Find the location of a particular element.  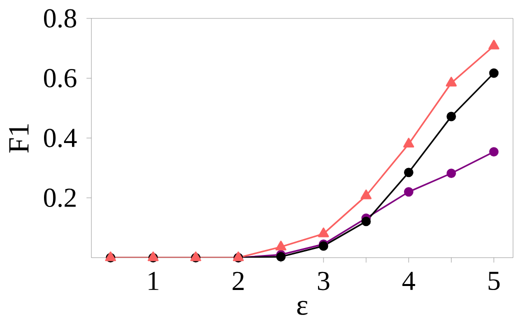

x-tick-label: 3 is located at coordinates (324, 281).